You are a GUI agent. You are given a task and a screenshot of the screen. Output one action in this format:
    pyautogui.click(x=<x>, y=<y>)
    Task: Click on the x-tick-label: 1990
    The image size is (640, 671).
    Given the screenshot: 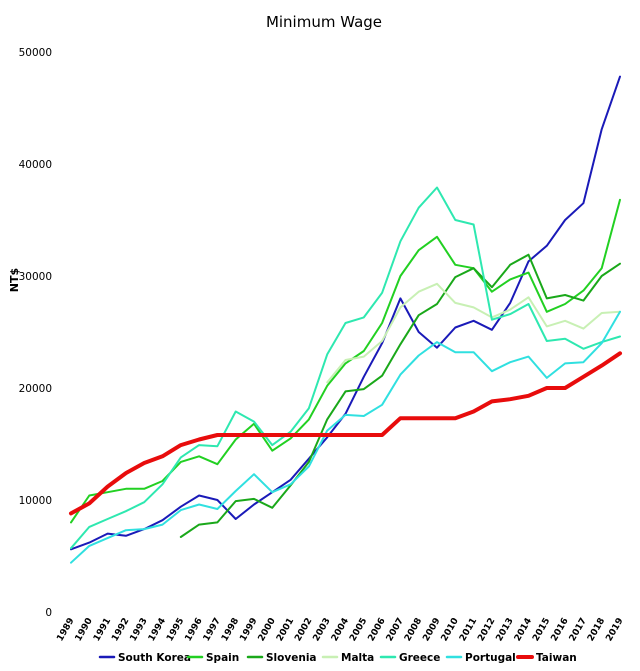 What is the action you would take?
    pyautogui.click(x=84, y=630)
    